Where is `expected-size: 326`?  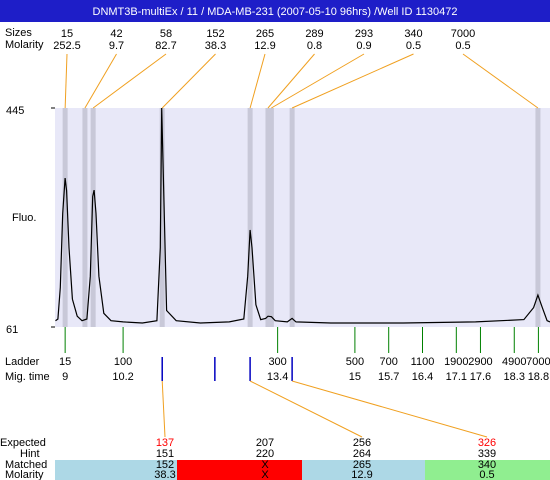
expected-size: 326 is located at coordinates (487, 443).